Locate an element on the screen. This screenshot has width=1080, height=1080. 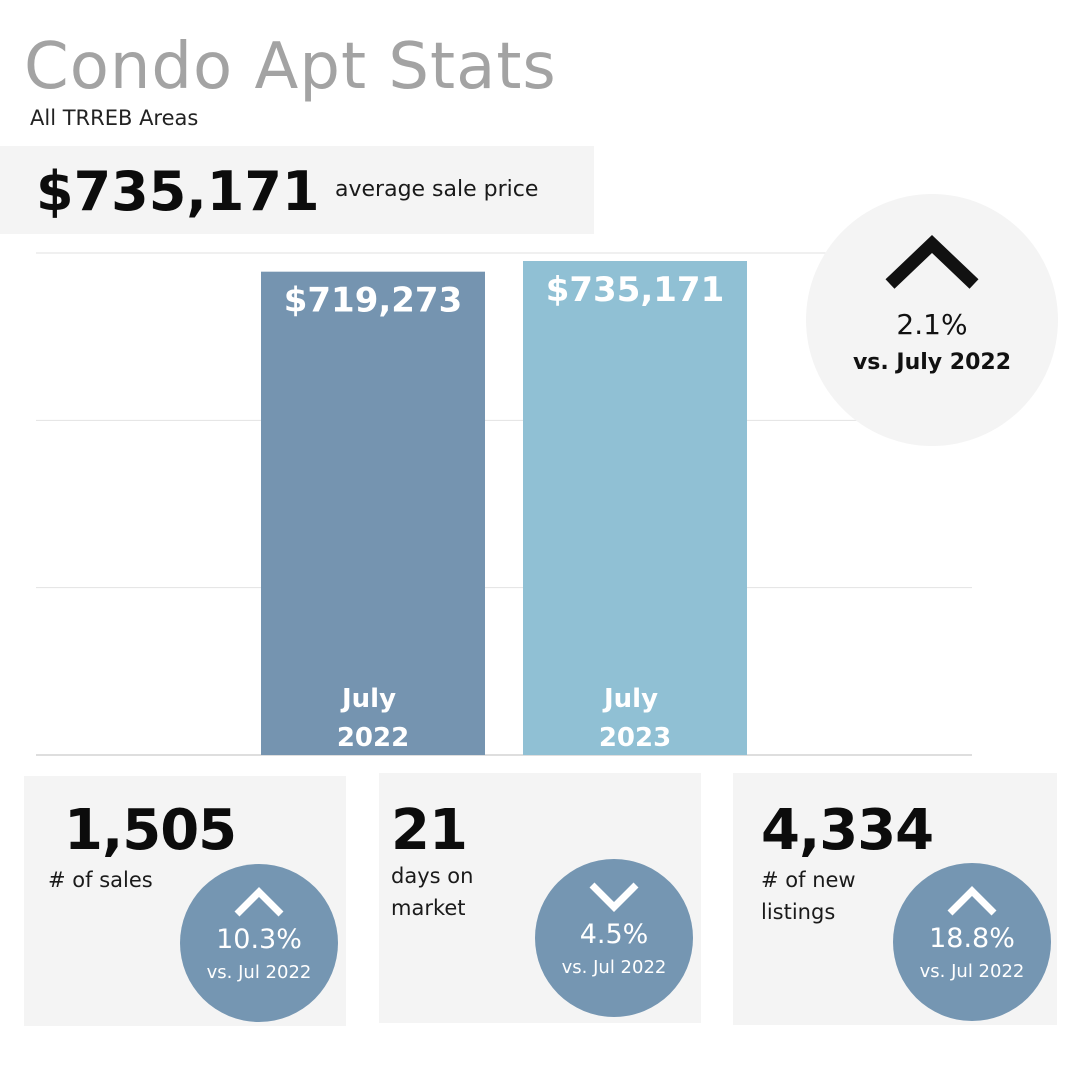
average-price-value: $735,171 is located at coordinates (178, 191).